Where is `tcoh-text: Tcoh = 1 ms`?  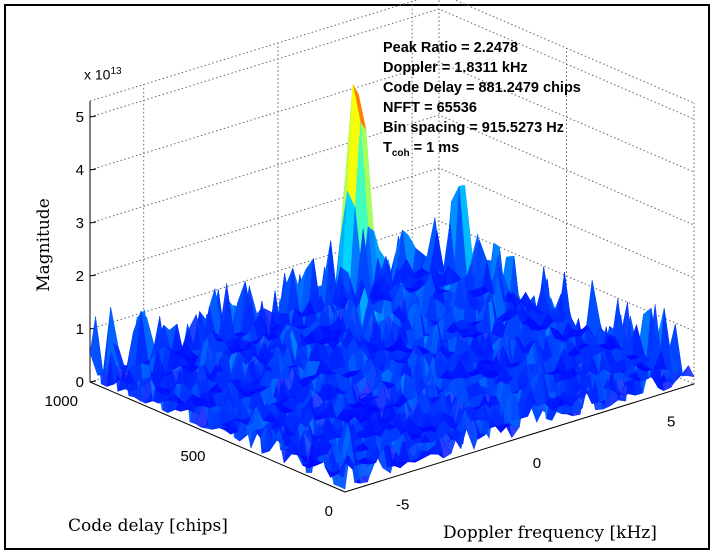
tcoh-text: Tcoh = 1 ms is located at coordinates (421, 149).